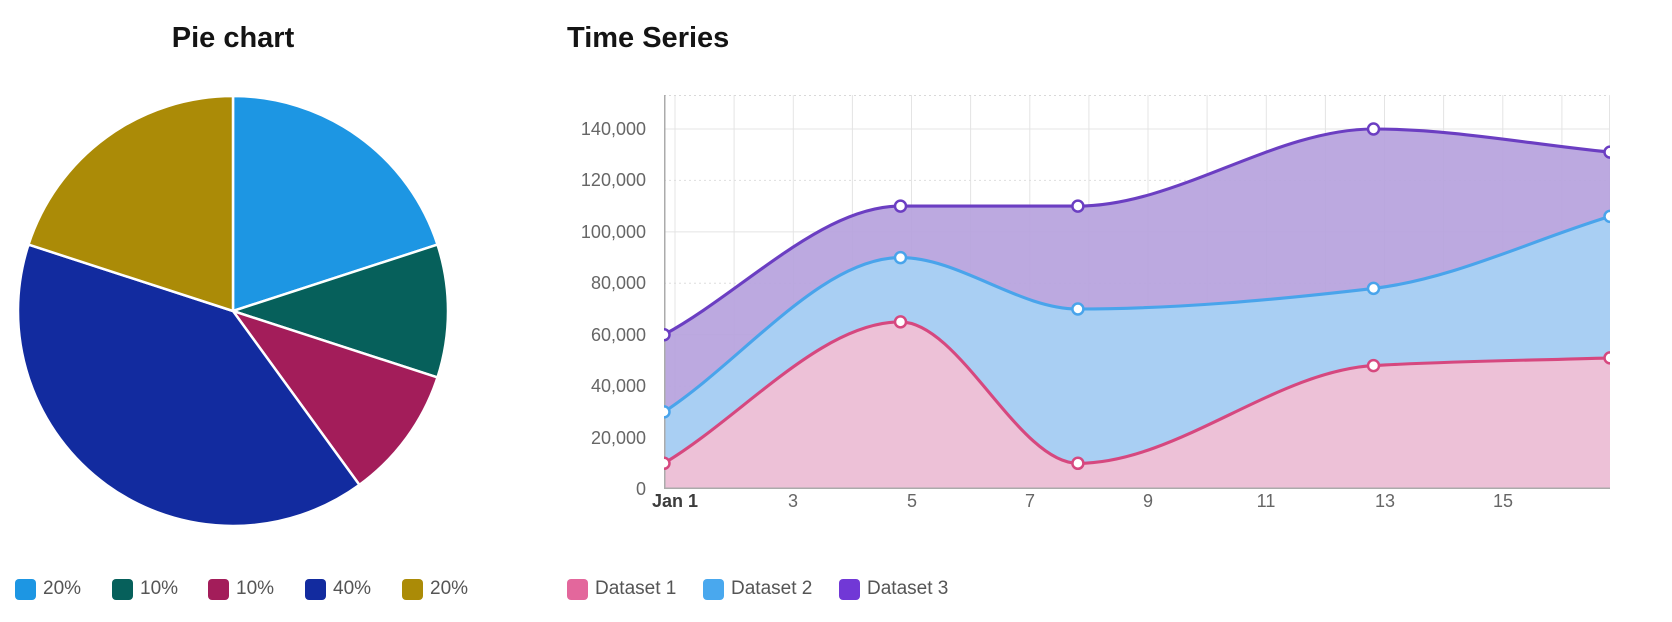 This screenshot has height=622, width=1672. What do you see at coordinates (911, 501) in the screenshot?
I see `x-axis-tick-label: 5` at bounding box center [911, 501].